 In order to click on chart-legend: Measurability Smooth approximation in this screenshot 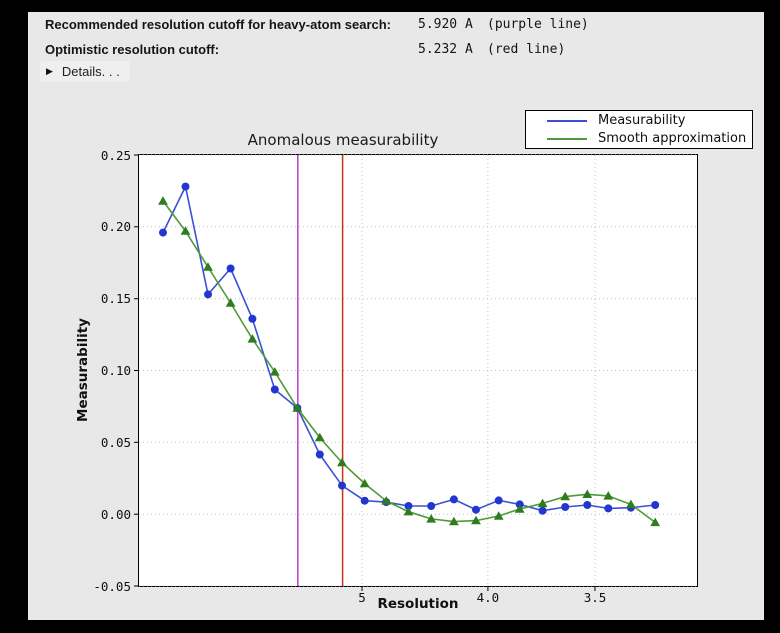, I will do `click(639, 129)`.